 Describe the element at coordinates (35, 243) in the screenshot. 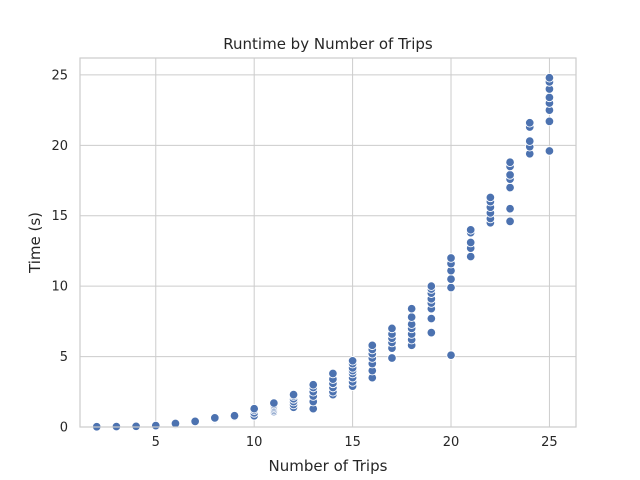

I see `y-axis-label: Time (s)` at that location.